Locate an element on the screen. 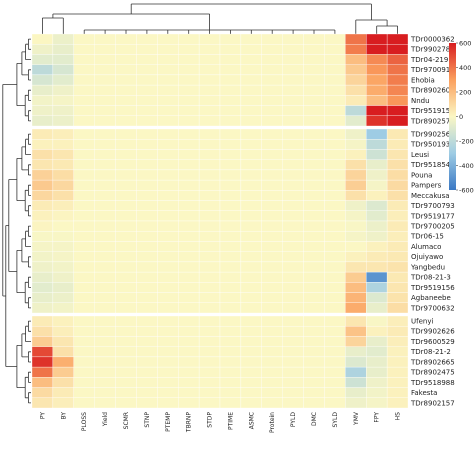 Image resolution: width=474 pixels, height=474 pixels. column-dendrogram is located at coordinates (220, 18).